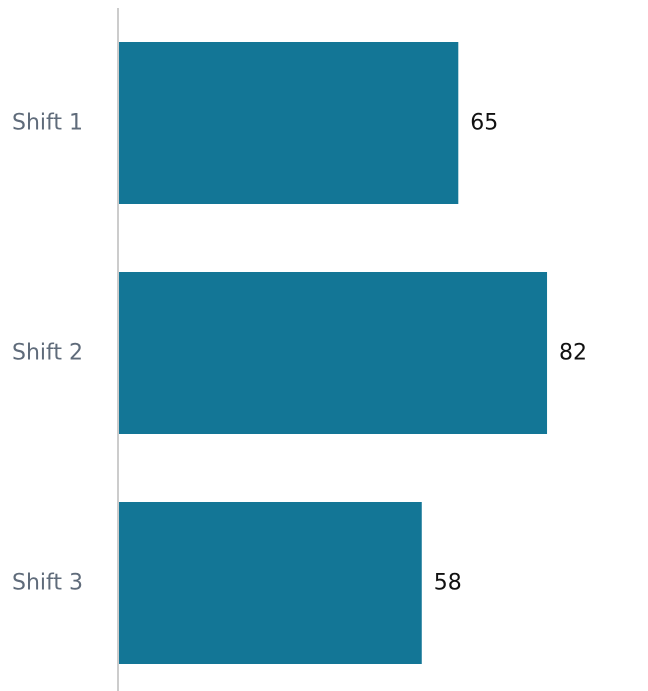 The width and height of the screenshot is (648, 691). I want to click on value-label-1: 65, so click(484, 123).